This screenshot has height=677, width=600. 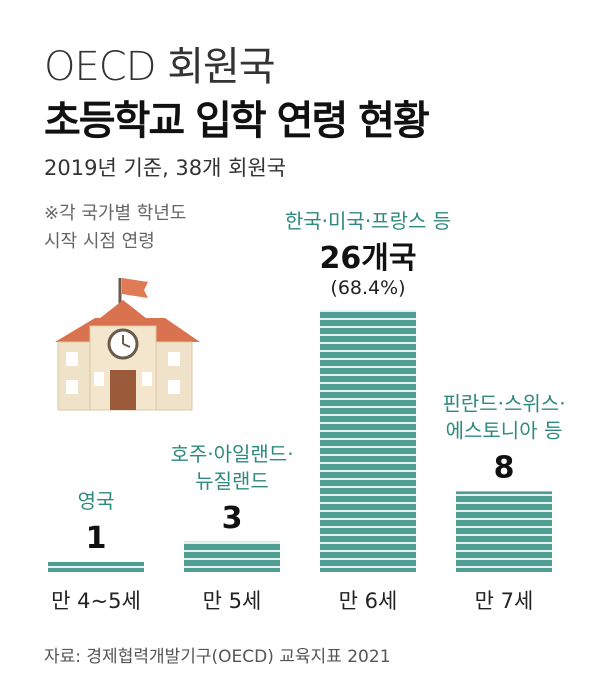 What do you see at coordinates (96, 538) in the screenshot?
I see `bar-value-label: 1` at bounding box center [96, 538].